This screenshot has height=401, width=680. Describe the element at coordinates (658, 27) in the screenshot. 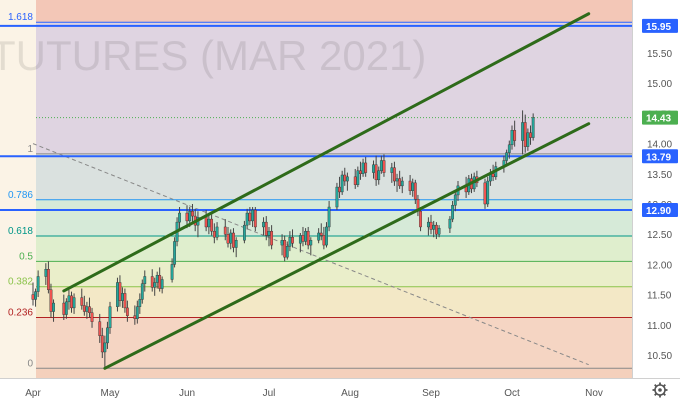

I see `price-label-text: 15.95` at that location.